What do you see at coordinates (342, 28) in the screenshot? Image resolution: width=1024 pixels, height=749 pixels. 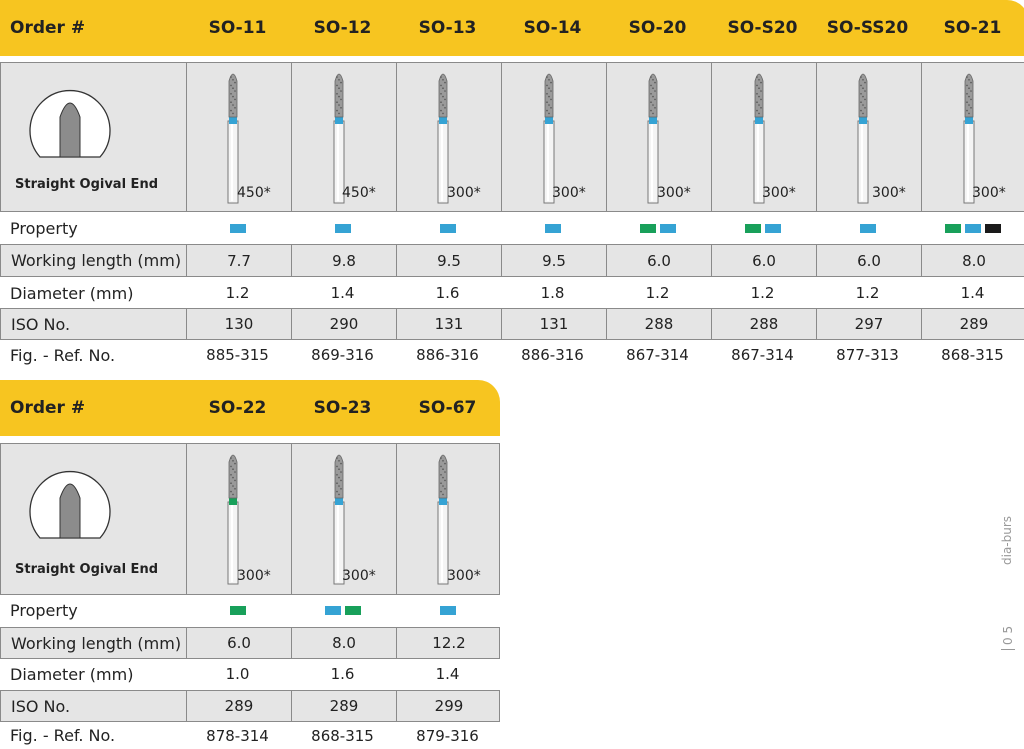 I see `order-number: SO-12` at bounding box center [342, 28].